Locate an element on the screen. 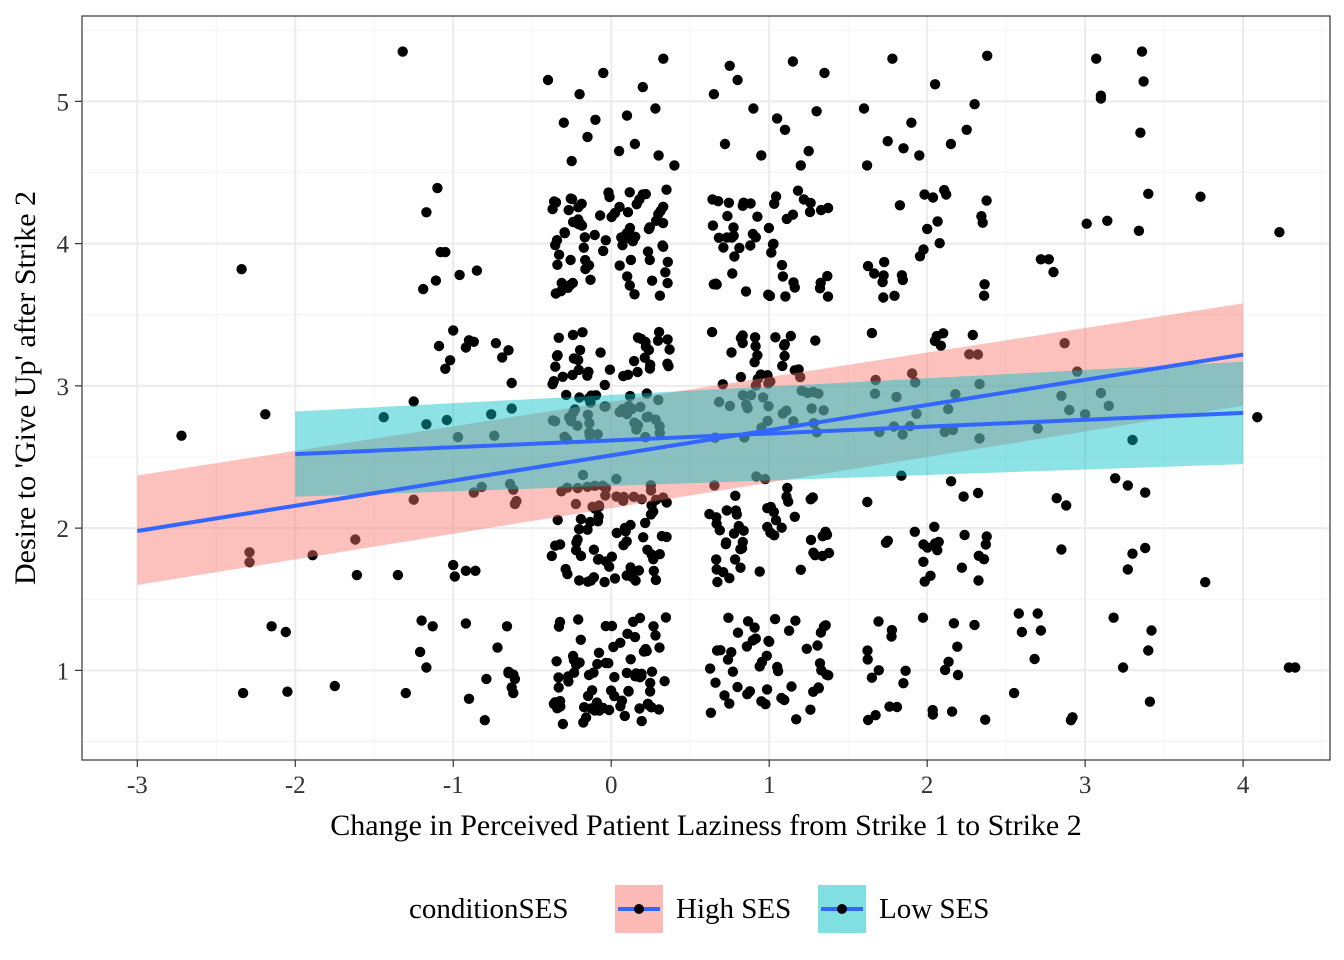 This screenshot has width=1344, height=960. legend-key-low-ses is located at coordinates (842, 909).